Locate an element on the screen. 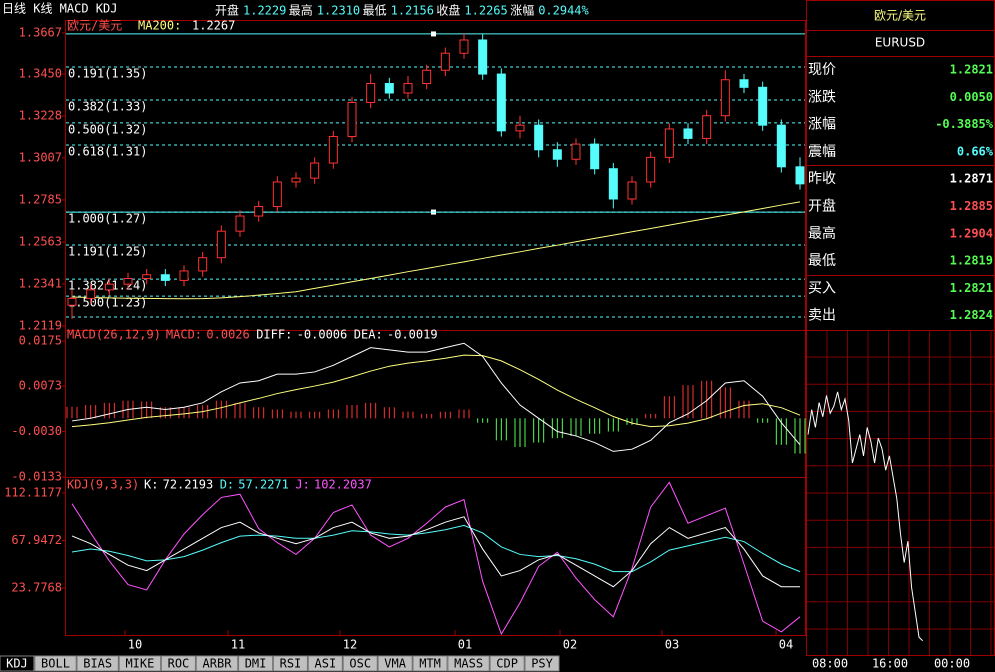 Image resolution: width=995 pixels, height=672 pixels. y-tick-label: 0.0175 is located at coordinates (40, 341).